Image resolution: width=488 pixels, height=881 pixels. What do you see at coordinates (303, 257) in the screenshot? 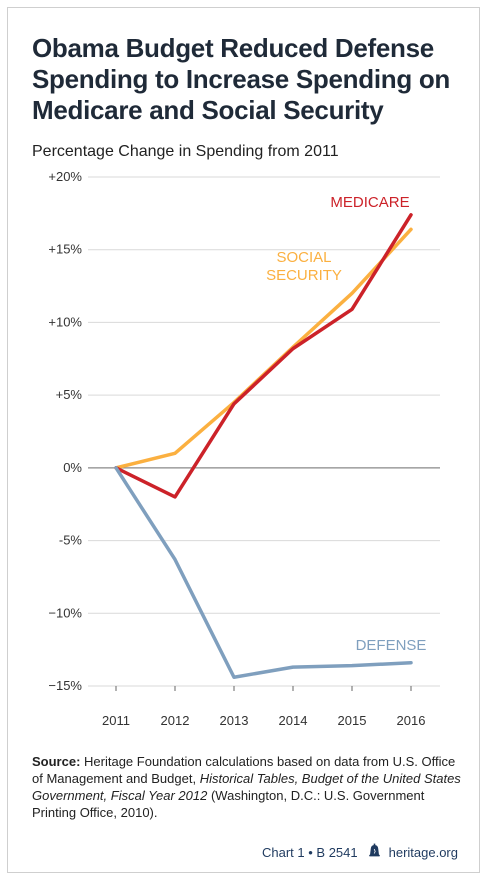
I see `series-label: SOCIAL` at bounding box center [303, 257].